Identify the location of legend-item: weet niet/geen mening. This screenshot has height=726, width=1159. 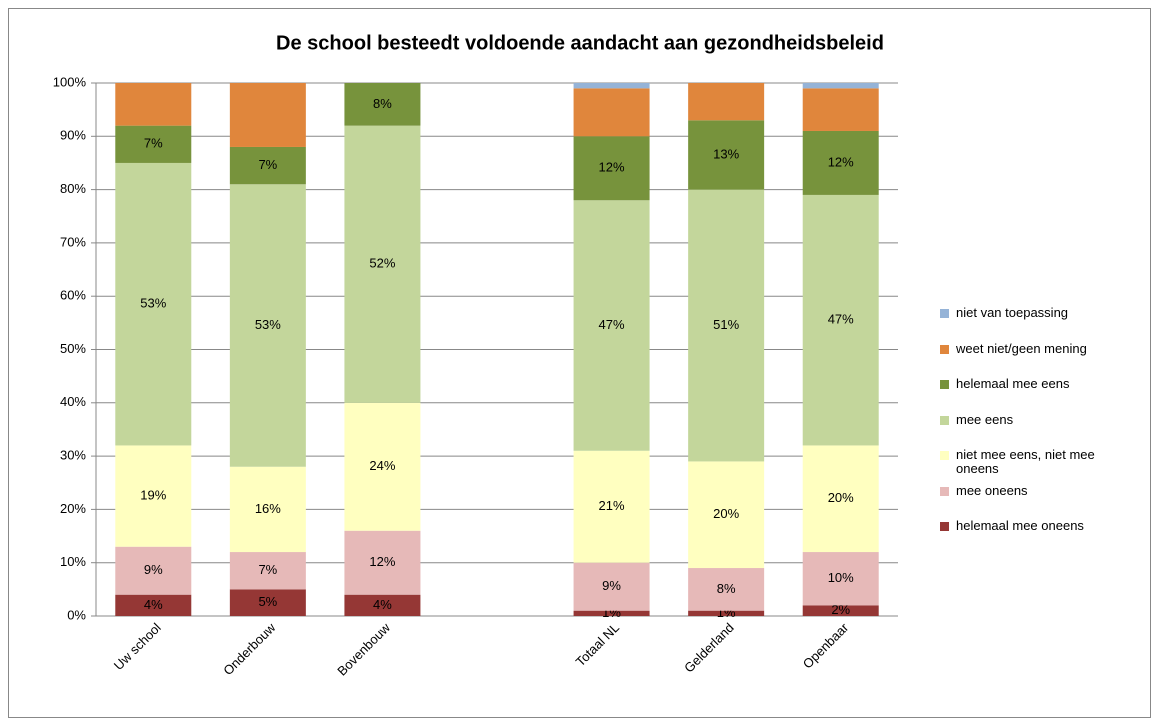
(1013, 348).